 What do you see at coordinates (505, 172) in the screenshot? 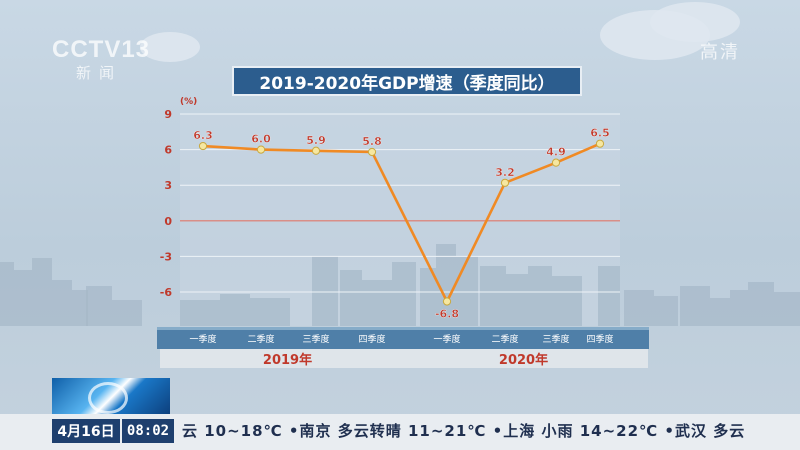
I see `data-label: 3.2` at bounding box center [505, 172].